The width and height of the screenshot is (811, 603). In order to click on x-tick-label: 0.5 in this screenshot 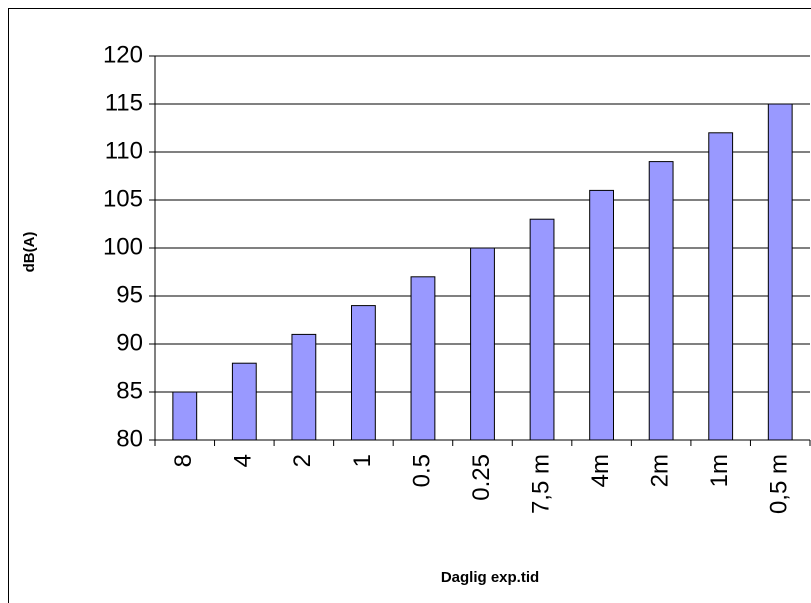, I will do `click(421, 470)`.